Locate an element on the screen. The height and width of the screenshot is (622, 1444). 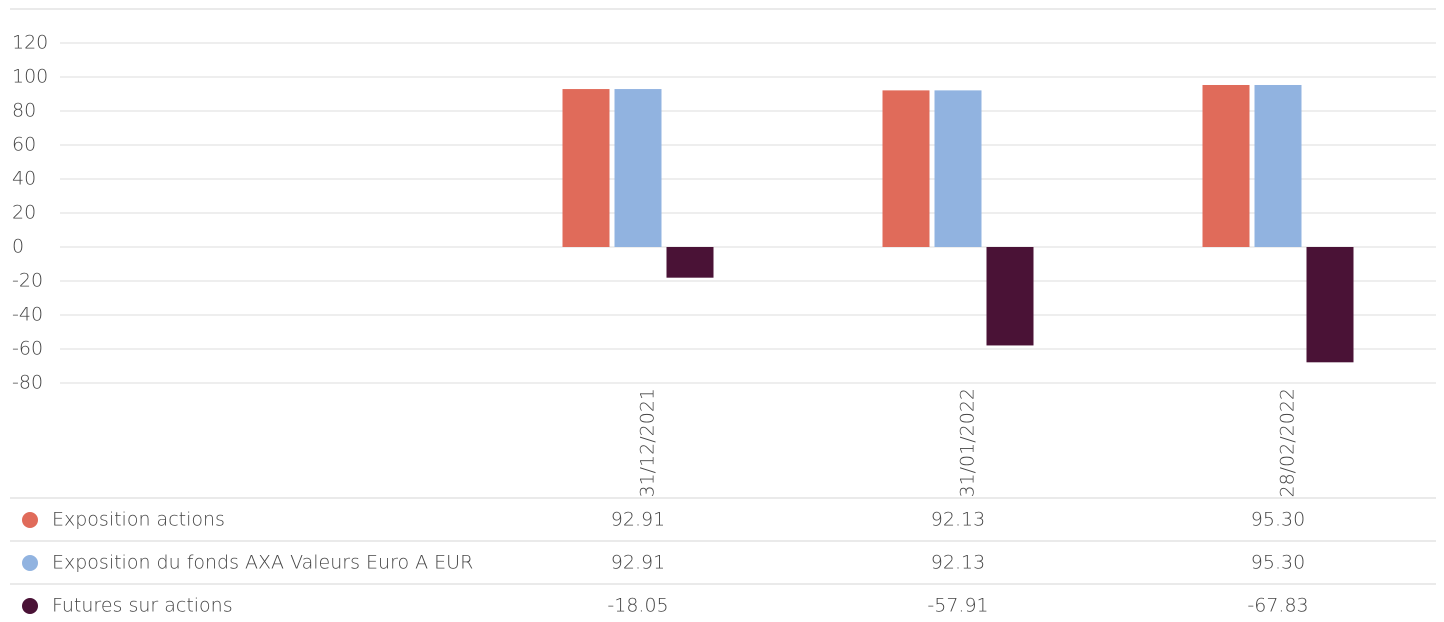
table-value: -67.83 is located at coordinates (1277, 606).